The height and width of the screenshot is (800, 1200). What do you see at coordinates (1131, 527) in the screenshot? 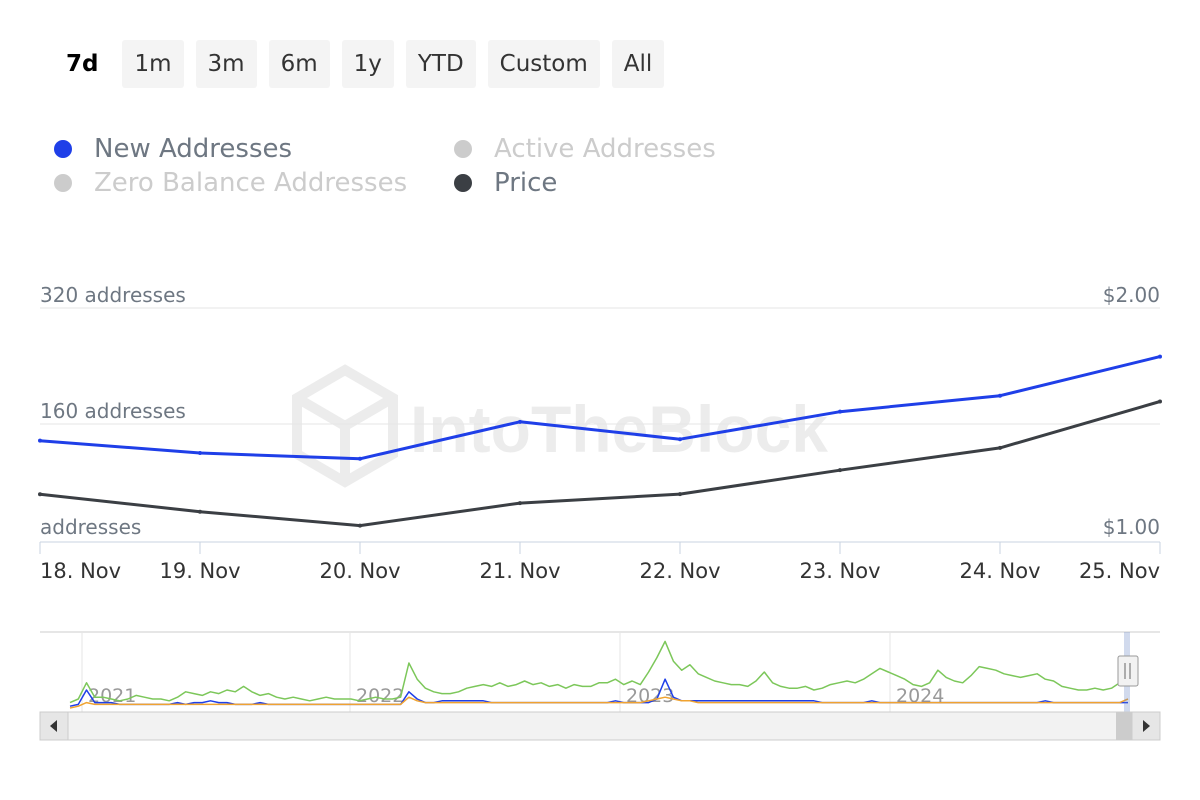
I see `y-right-tick-label: $1.00` at bounding box center [1131, 527].